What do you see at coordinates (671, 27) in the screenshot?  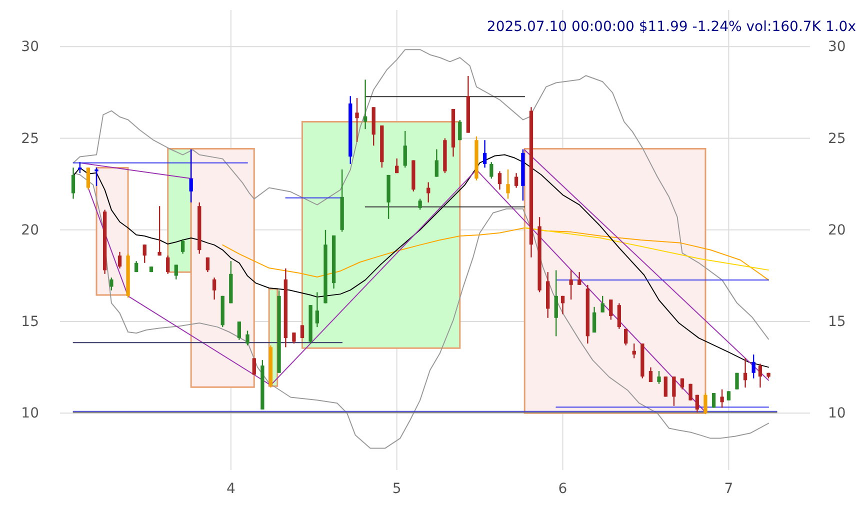 I see `text: 2025.07.10 00:00:00 $11.99 -1.24% vol:160.7K 1.0x` at bounding box center [671, 27].